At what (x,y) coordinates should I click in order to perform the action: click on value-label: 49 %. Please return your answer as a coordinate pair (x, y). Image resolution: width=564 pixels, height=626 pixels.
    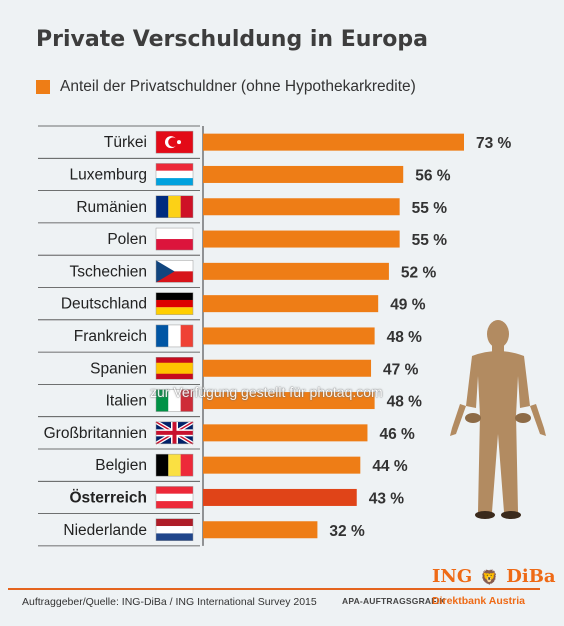
    Looking at the image, I should click on (408, 305).